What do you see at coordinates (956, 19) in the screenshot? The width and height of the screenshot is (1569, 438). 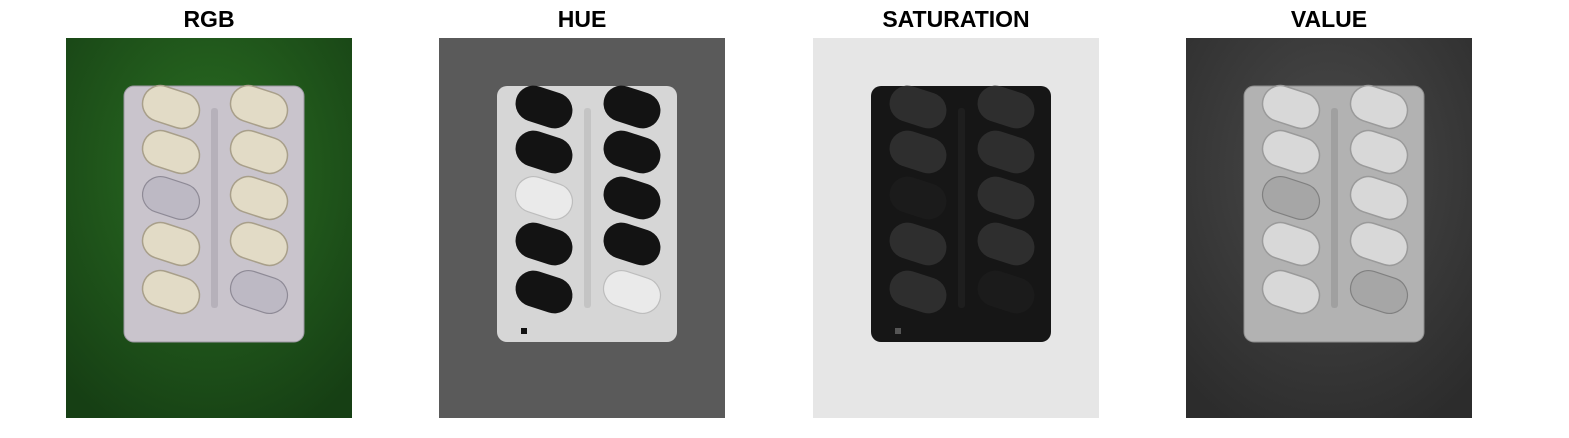 I see `panel-title-saturation: SATURATION` at bounding box center [956, 19].